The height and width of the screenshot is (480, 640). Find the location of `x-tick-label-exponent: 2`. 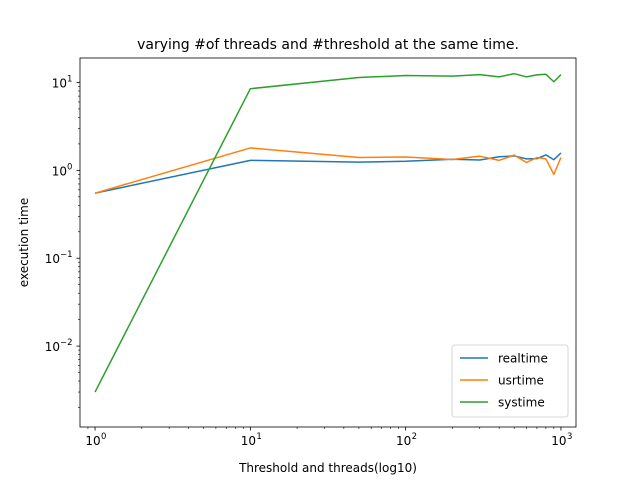

x-tick-label-exponent: 2 is located at coordinates (414, 437).